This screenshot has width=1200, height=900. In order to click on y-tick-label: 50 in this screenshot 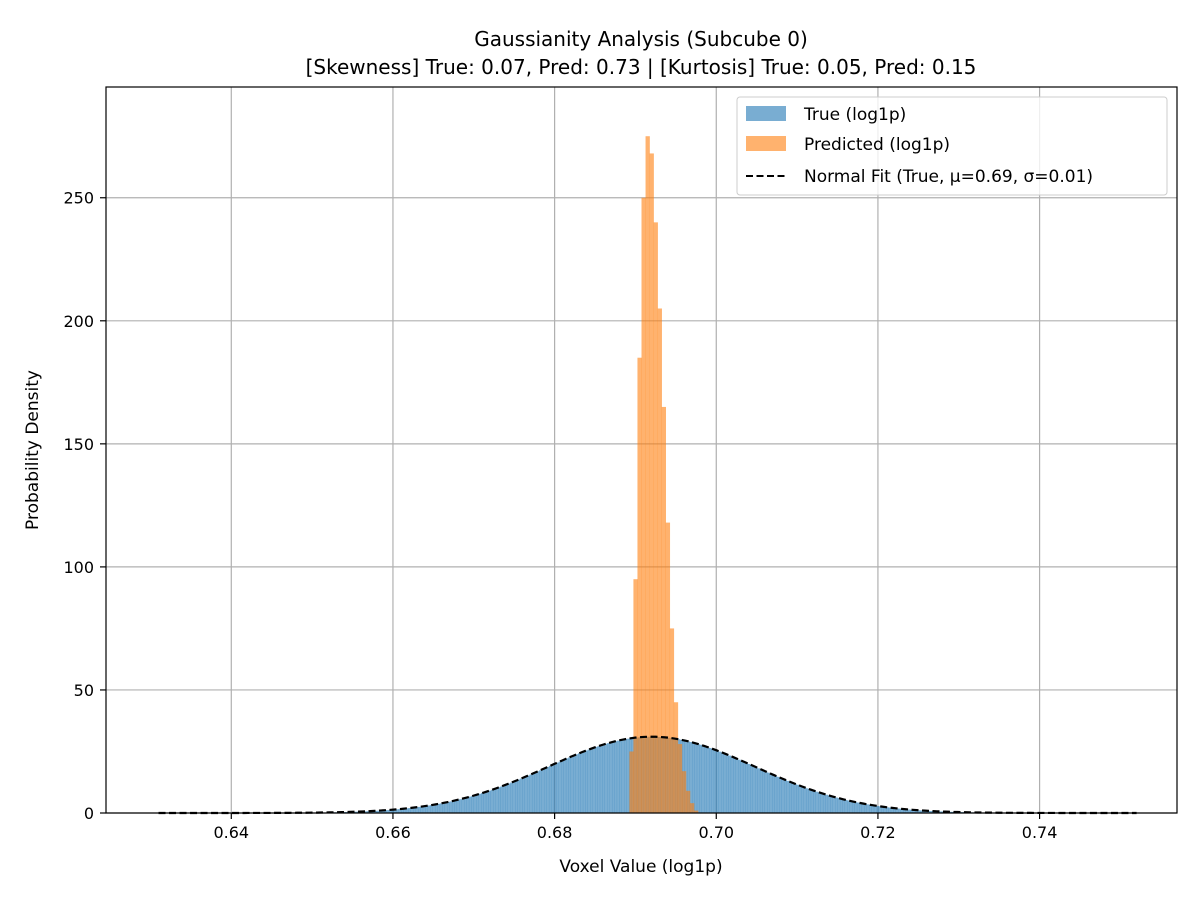, I will do `click(84, 690)`.